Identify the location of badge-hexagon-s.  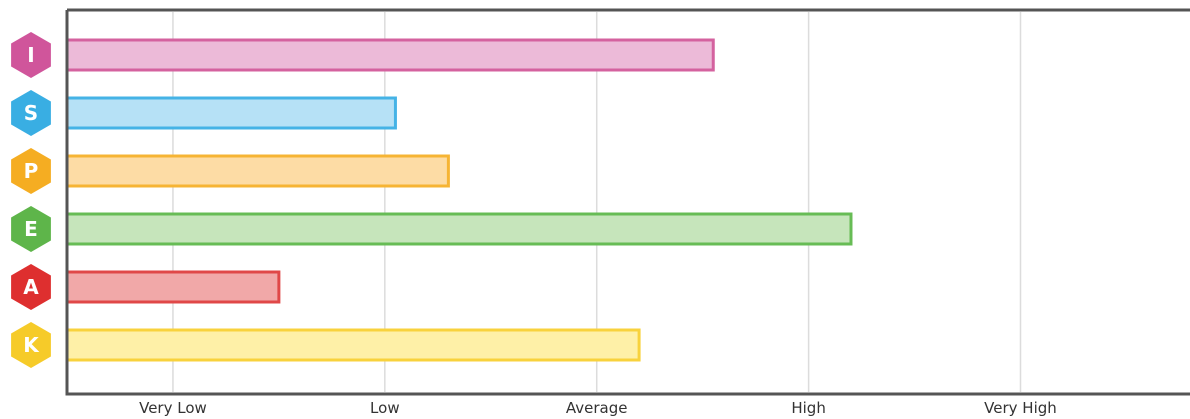
(31, 113).